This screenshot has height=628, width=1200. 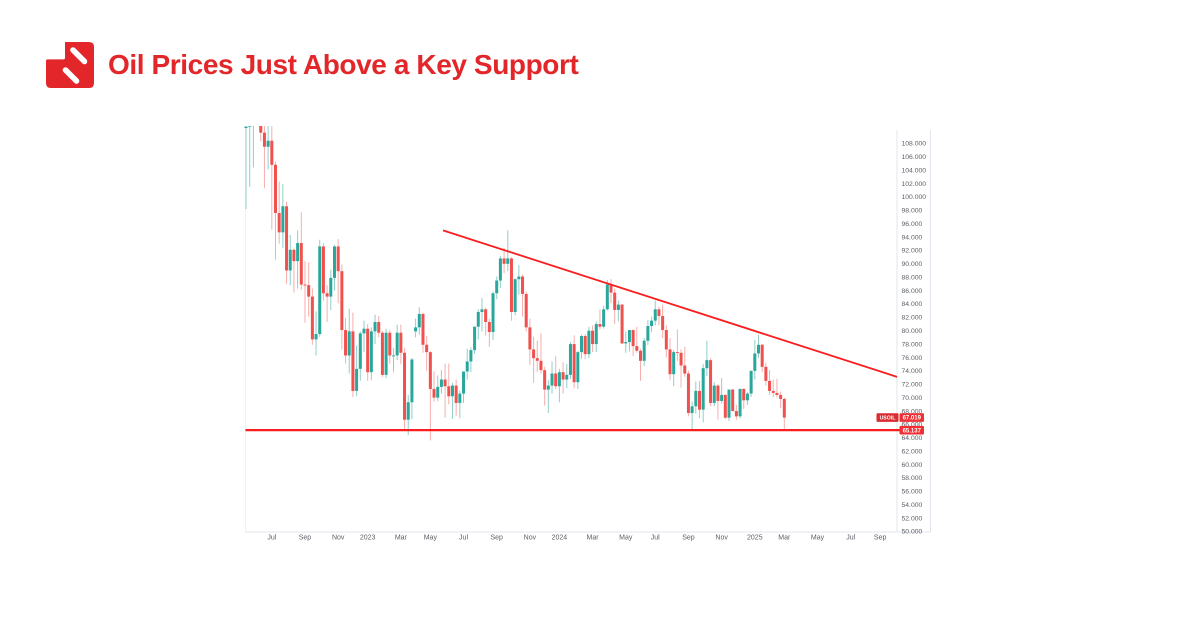 What do you see at coordinates (912, 431) in the screenshot?
I see `support-price-badge-text: 65.137` at bounding box center [912, 431].